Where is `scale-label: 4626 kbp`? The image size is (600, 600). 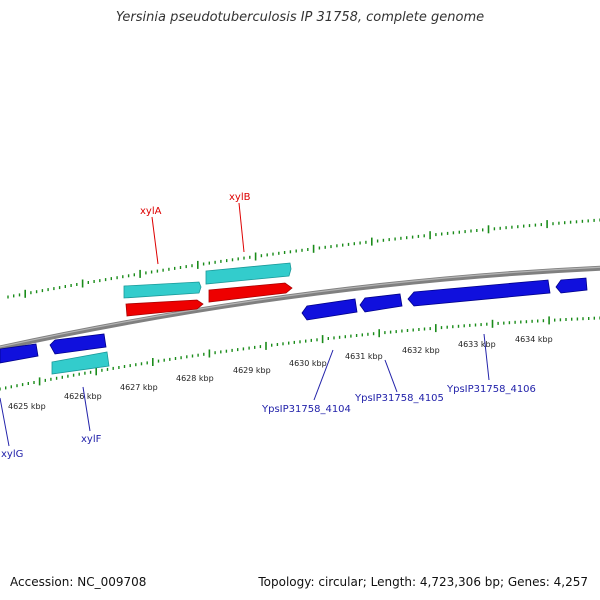 scale-label: 4626 kbp is located at coordinates (83, 396).